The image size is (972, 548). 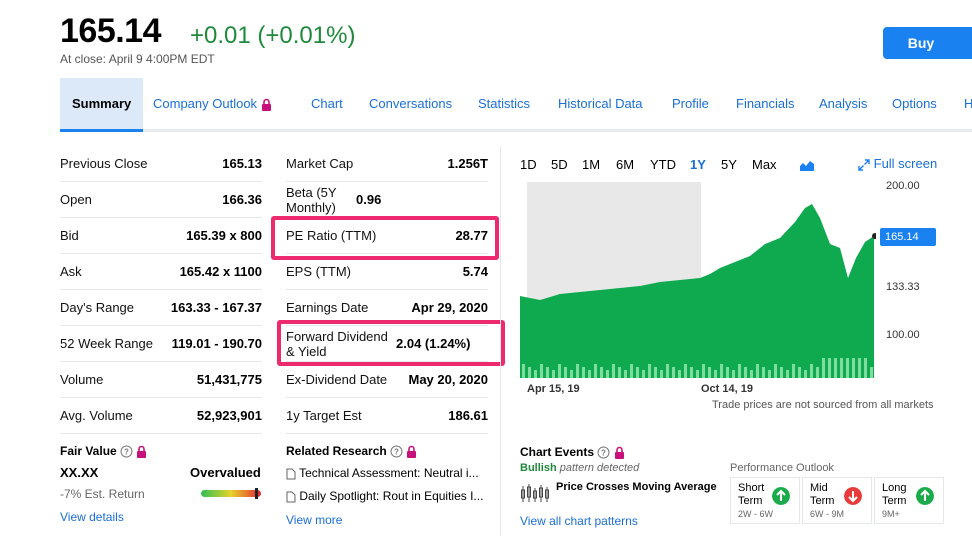 I want to click on tab-statistics: Statistics, so click(x=504, y=103).